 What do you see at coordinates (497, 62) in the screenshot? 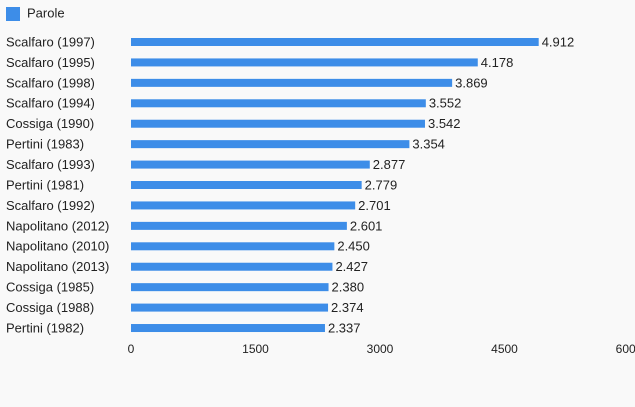
I see `value-label: 4.178` at bounding box center [497, 62].